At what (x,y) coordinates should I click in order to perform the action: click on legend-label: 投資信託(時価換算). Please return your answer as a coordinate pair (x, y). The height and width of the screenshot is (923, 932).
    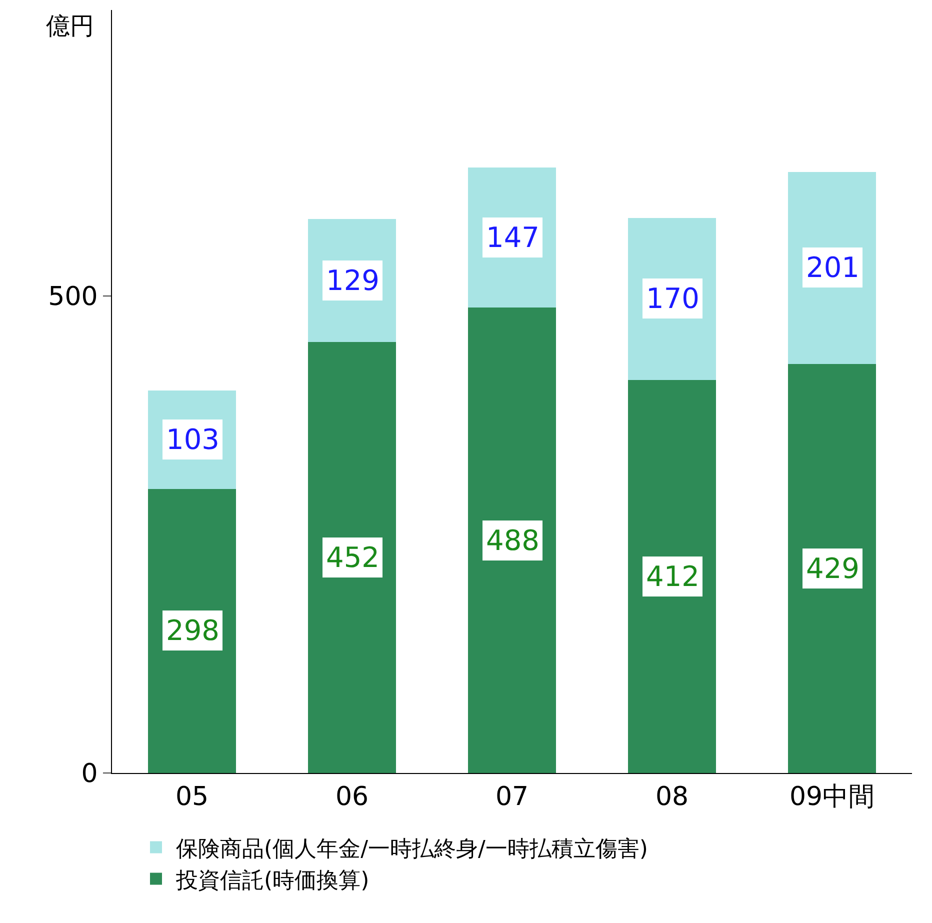
    Looking at the image, I should click on (272, 881).